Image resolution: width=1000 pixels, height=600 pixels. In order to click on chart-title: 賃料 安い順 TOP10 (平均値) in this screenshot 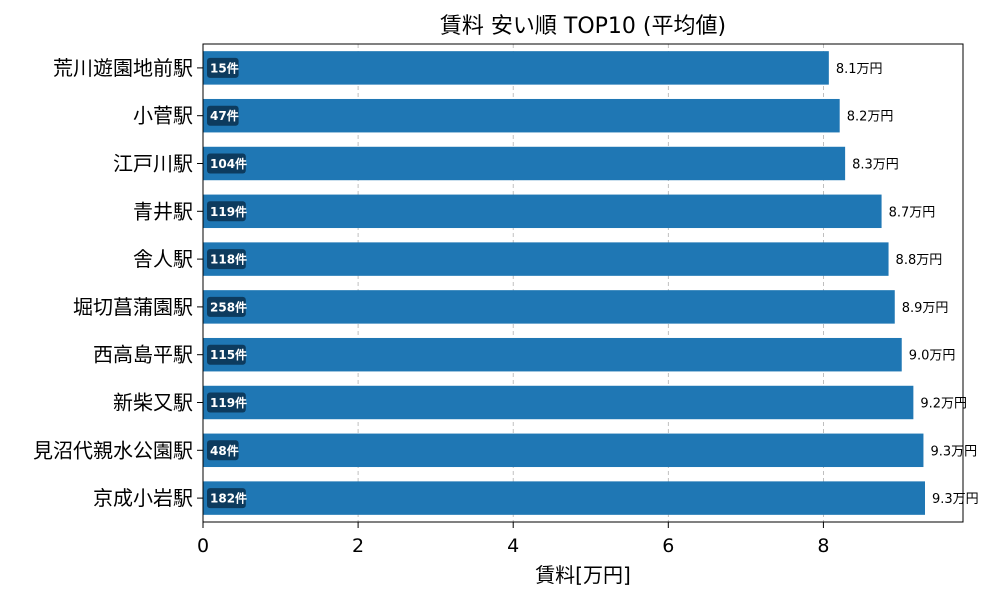, I will do `click(583, 26)`.